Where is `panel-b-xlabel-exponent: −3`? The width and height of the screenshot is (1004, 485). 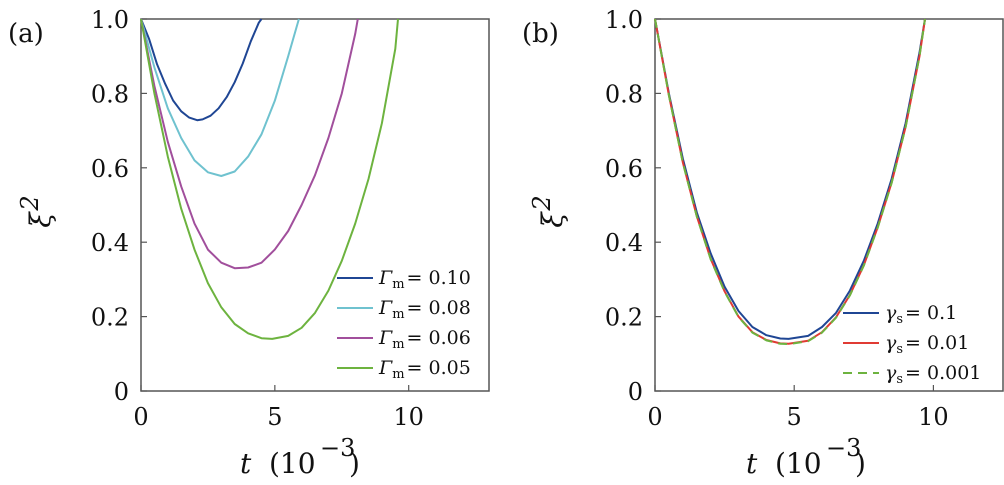
panel-b-xlabel-exponent: −3 is located at coordinates (843, 448).